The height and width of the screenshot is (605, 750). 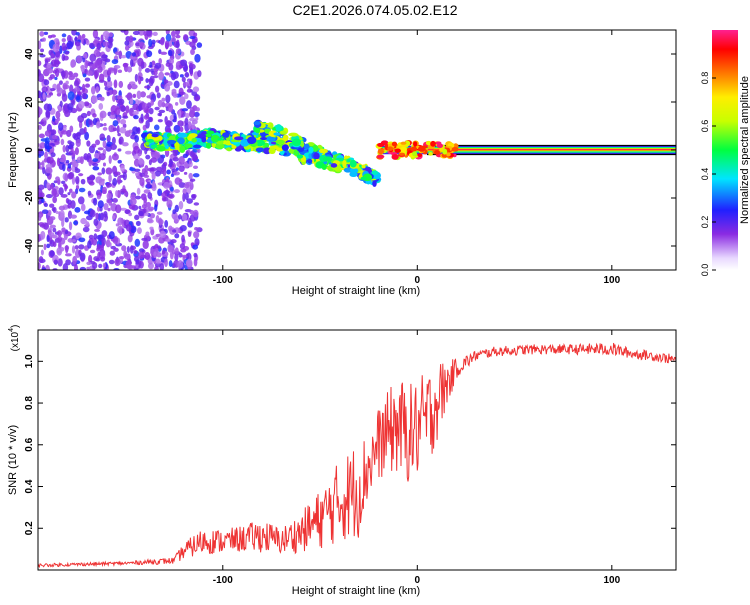 I want to click on colorbar-gradient, so click(x=725, y=150).